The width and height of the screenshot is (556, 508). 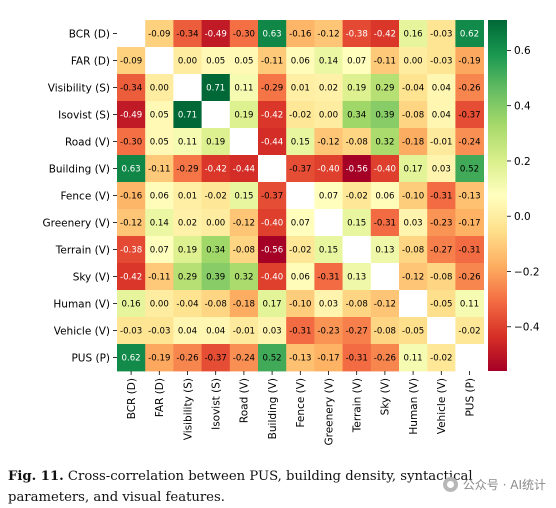 What do you see at coordinates (216, 170) in the screenshot?
I see `cell-value-label: -0.42` at bounding box center [216, 170].